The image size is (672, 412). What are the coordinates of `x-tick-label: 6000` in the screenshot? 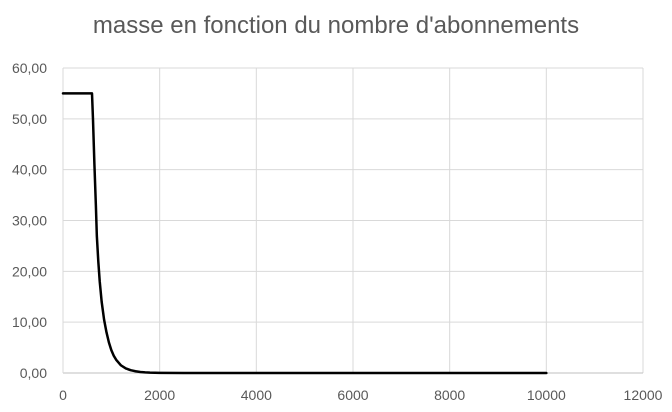 It's located at (352, 395).